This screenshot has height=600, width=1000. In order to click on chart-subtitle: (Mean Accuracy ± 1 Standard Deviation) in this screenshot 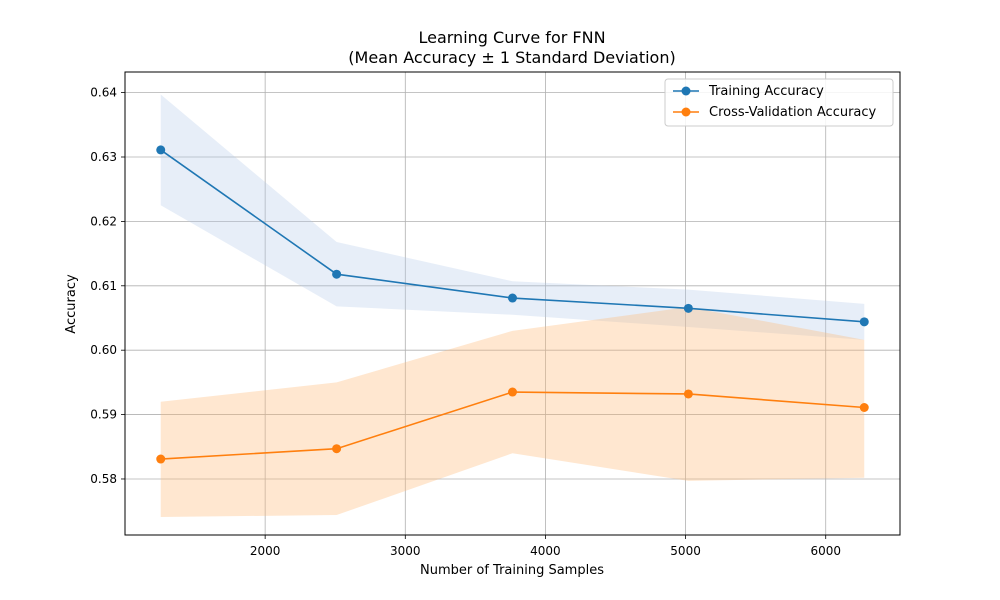, I will do `click(511, 57)`.